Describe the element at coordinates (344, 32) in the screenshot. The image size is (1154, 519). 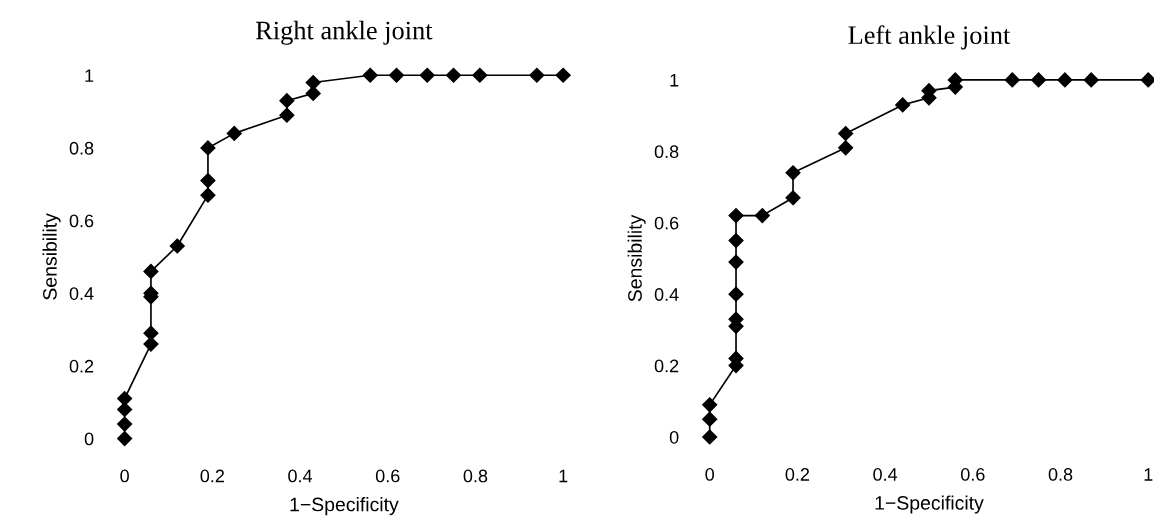
I see `chart-title: Right ankle joint` at that location.